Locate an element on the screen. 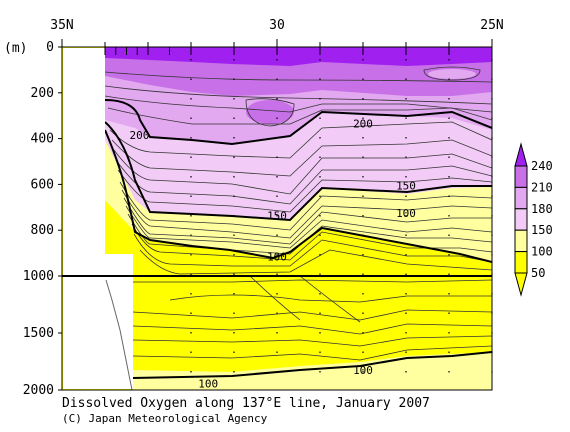  bottom-topography is located at coordinates (119, 335).